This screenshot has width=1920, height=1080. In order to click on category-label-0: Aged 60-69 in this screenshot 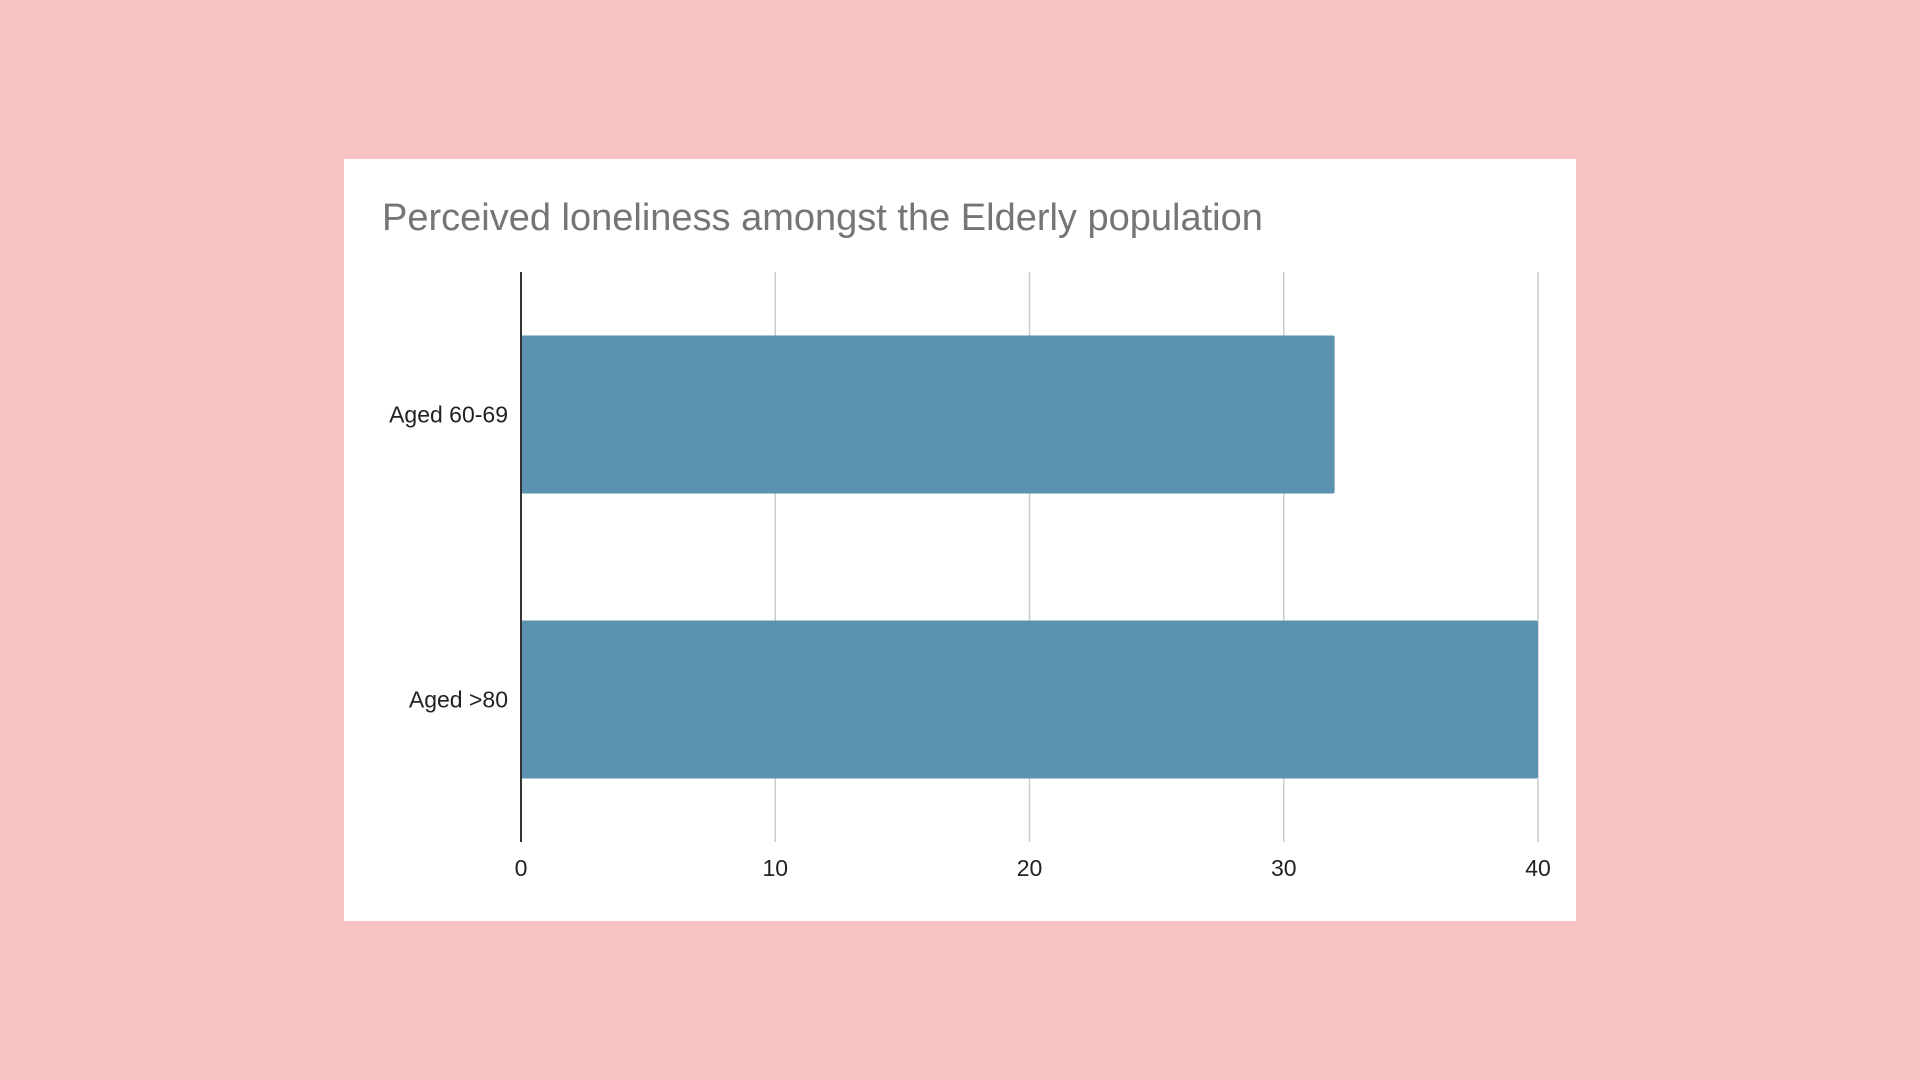, I will do `click(448, 415)`.